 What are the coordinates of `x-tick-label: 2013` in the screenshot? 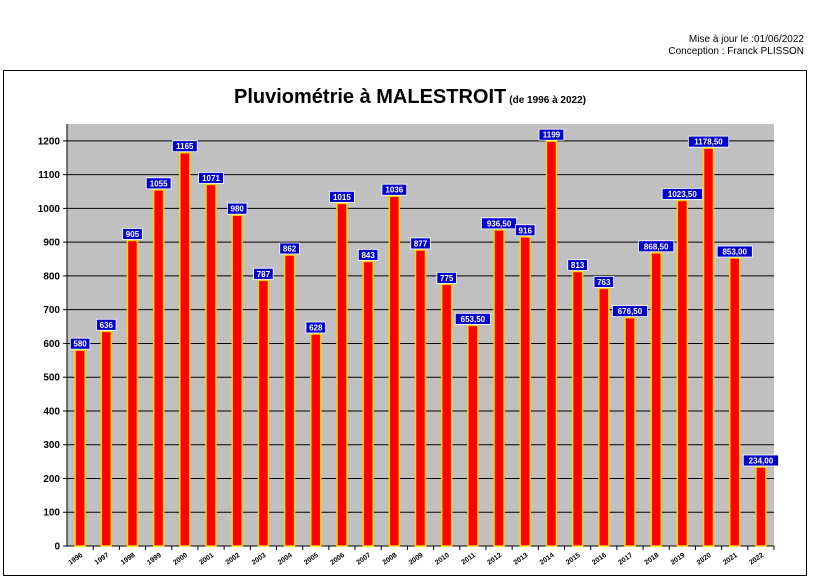 It's located at (521, 559).